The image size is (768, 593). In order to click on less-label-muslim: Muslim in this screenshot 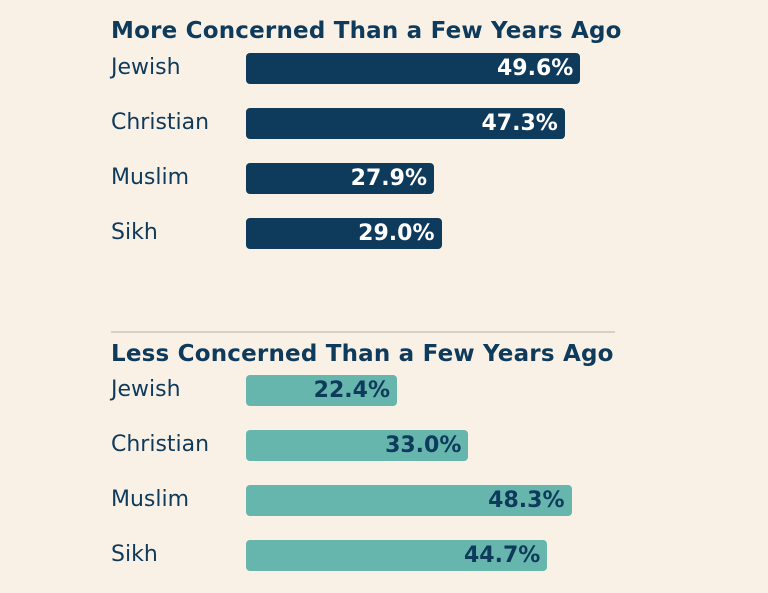, I will do `click(150, 499)`.